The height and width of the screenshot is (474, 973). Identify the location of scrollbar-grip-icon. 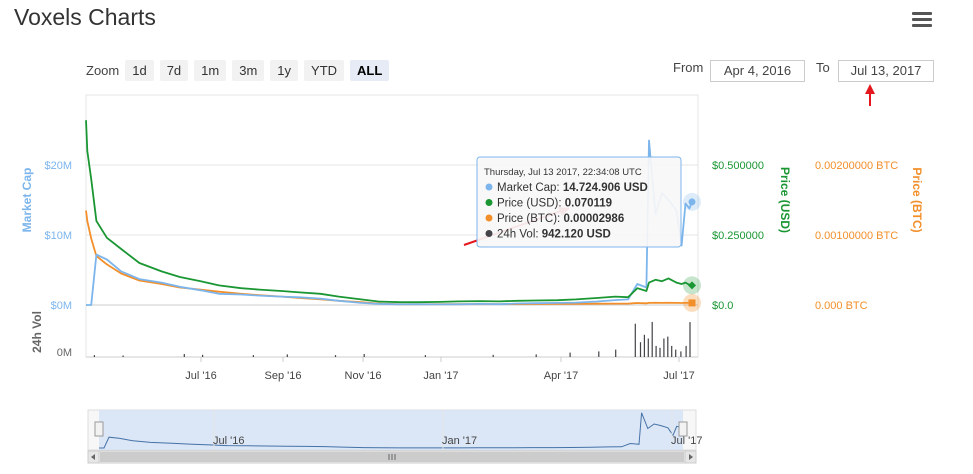
(392, 457).